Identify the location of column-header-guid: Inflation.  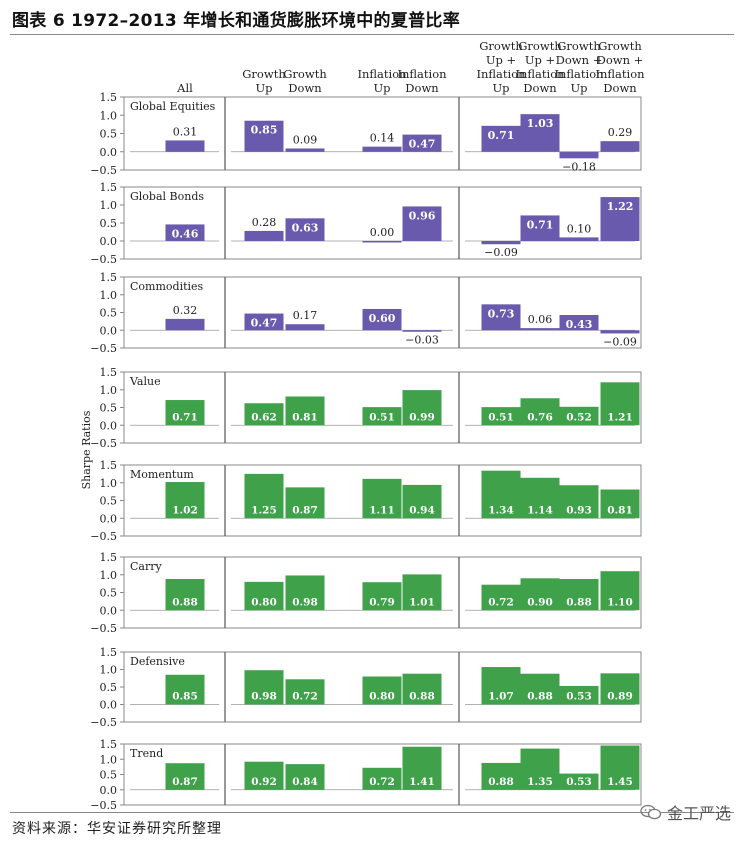
(540, 74).